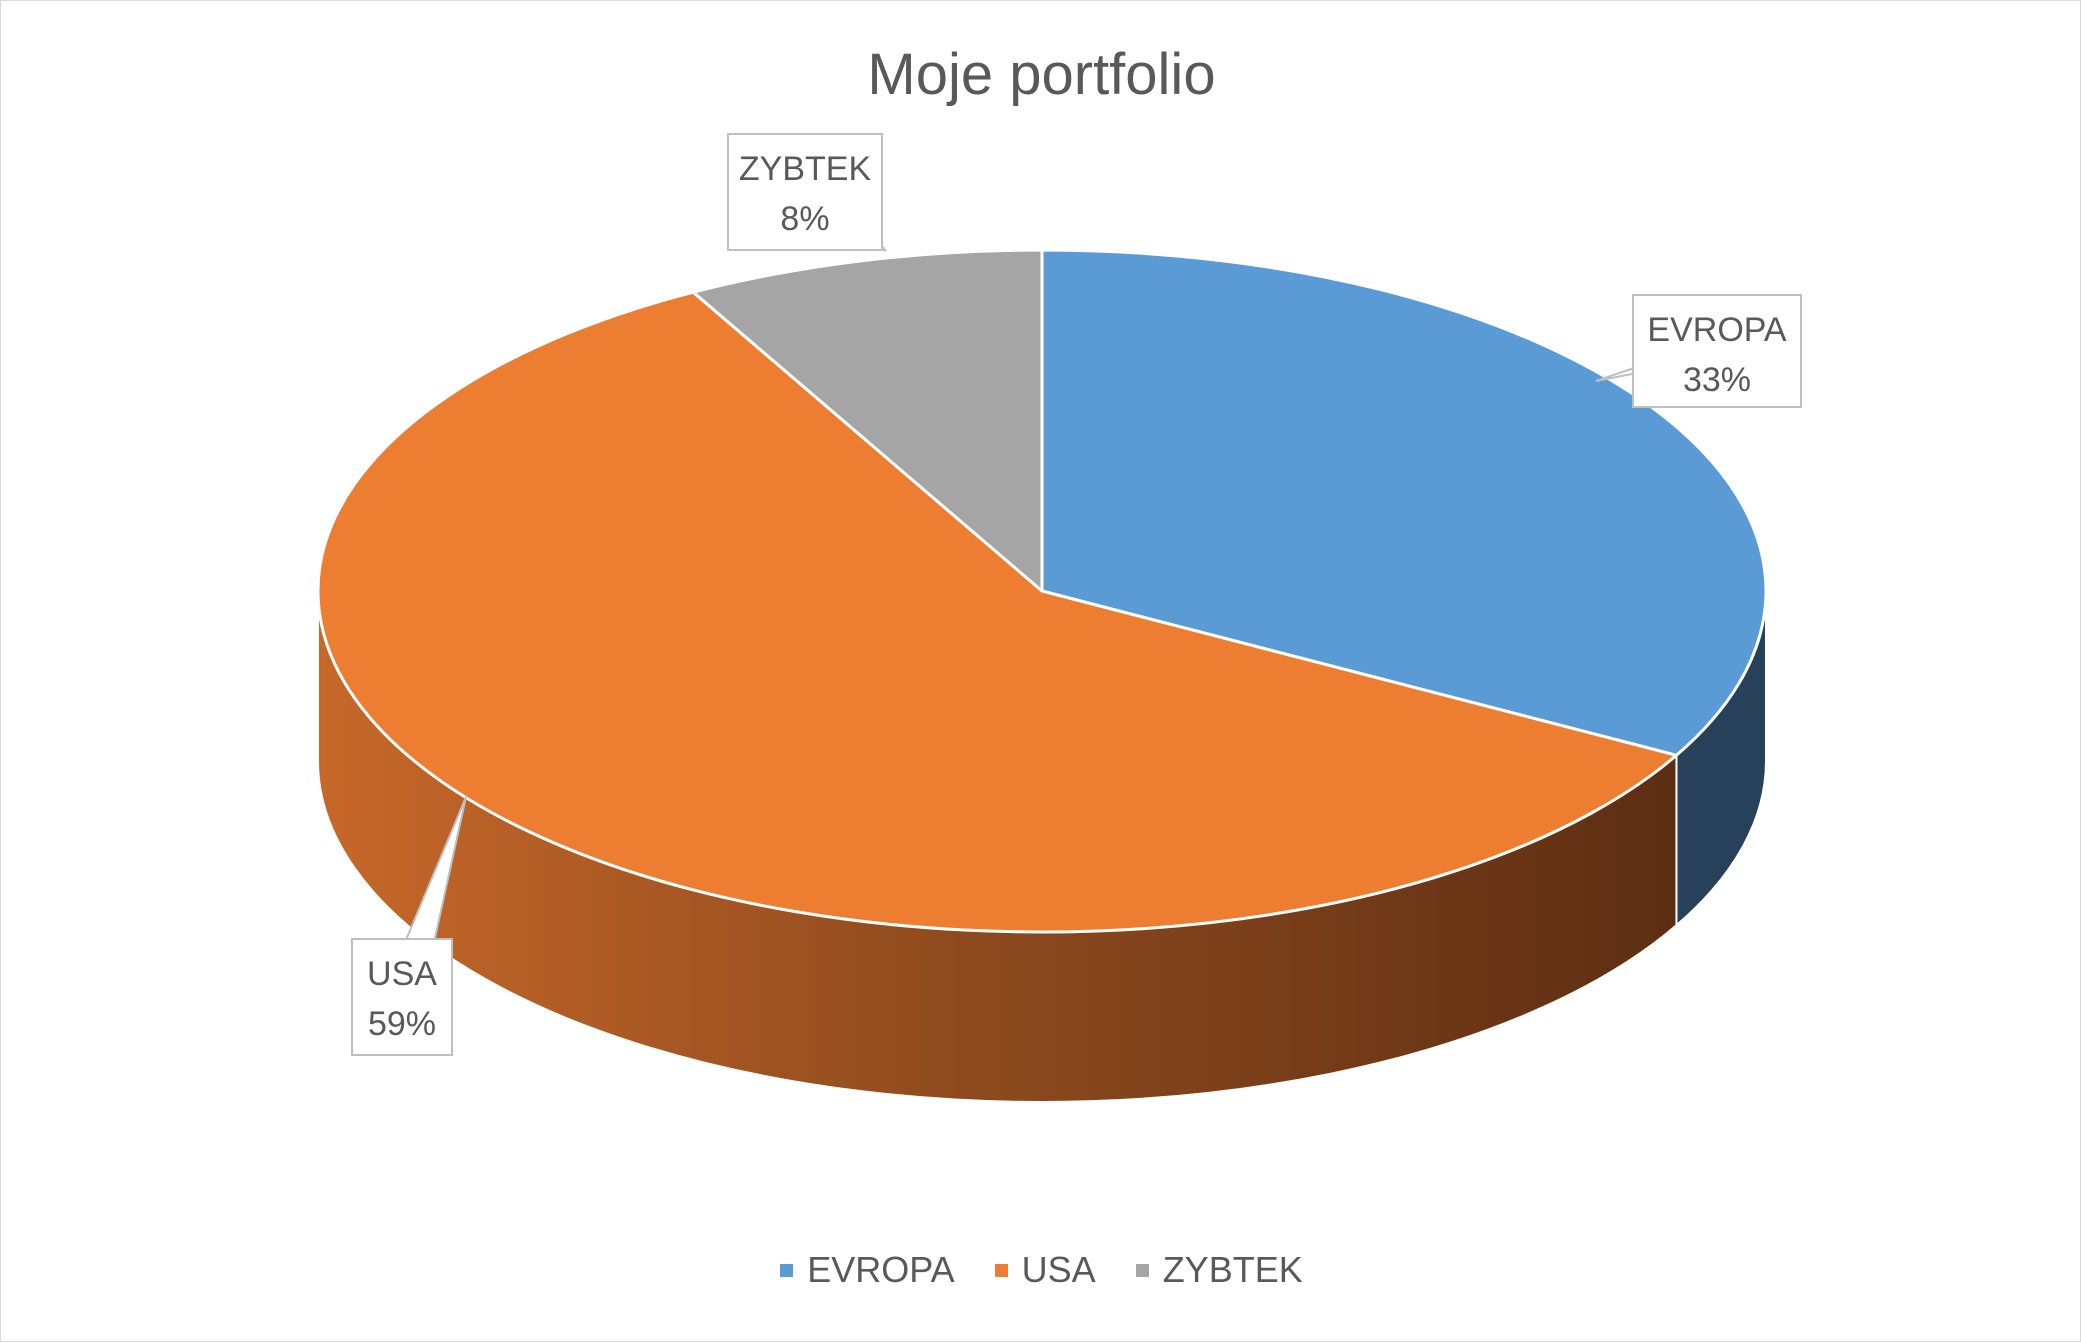 This screenshot has width=2081, height=1343. What do you see at coordinates (409, 926) in the screenshot?
I see `data-label-usa: USA 59%` at bounding box center [409, 926].